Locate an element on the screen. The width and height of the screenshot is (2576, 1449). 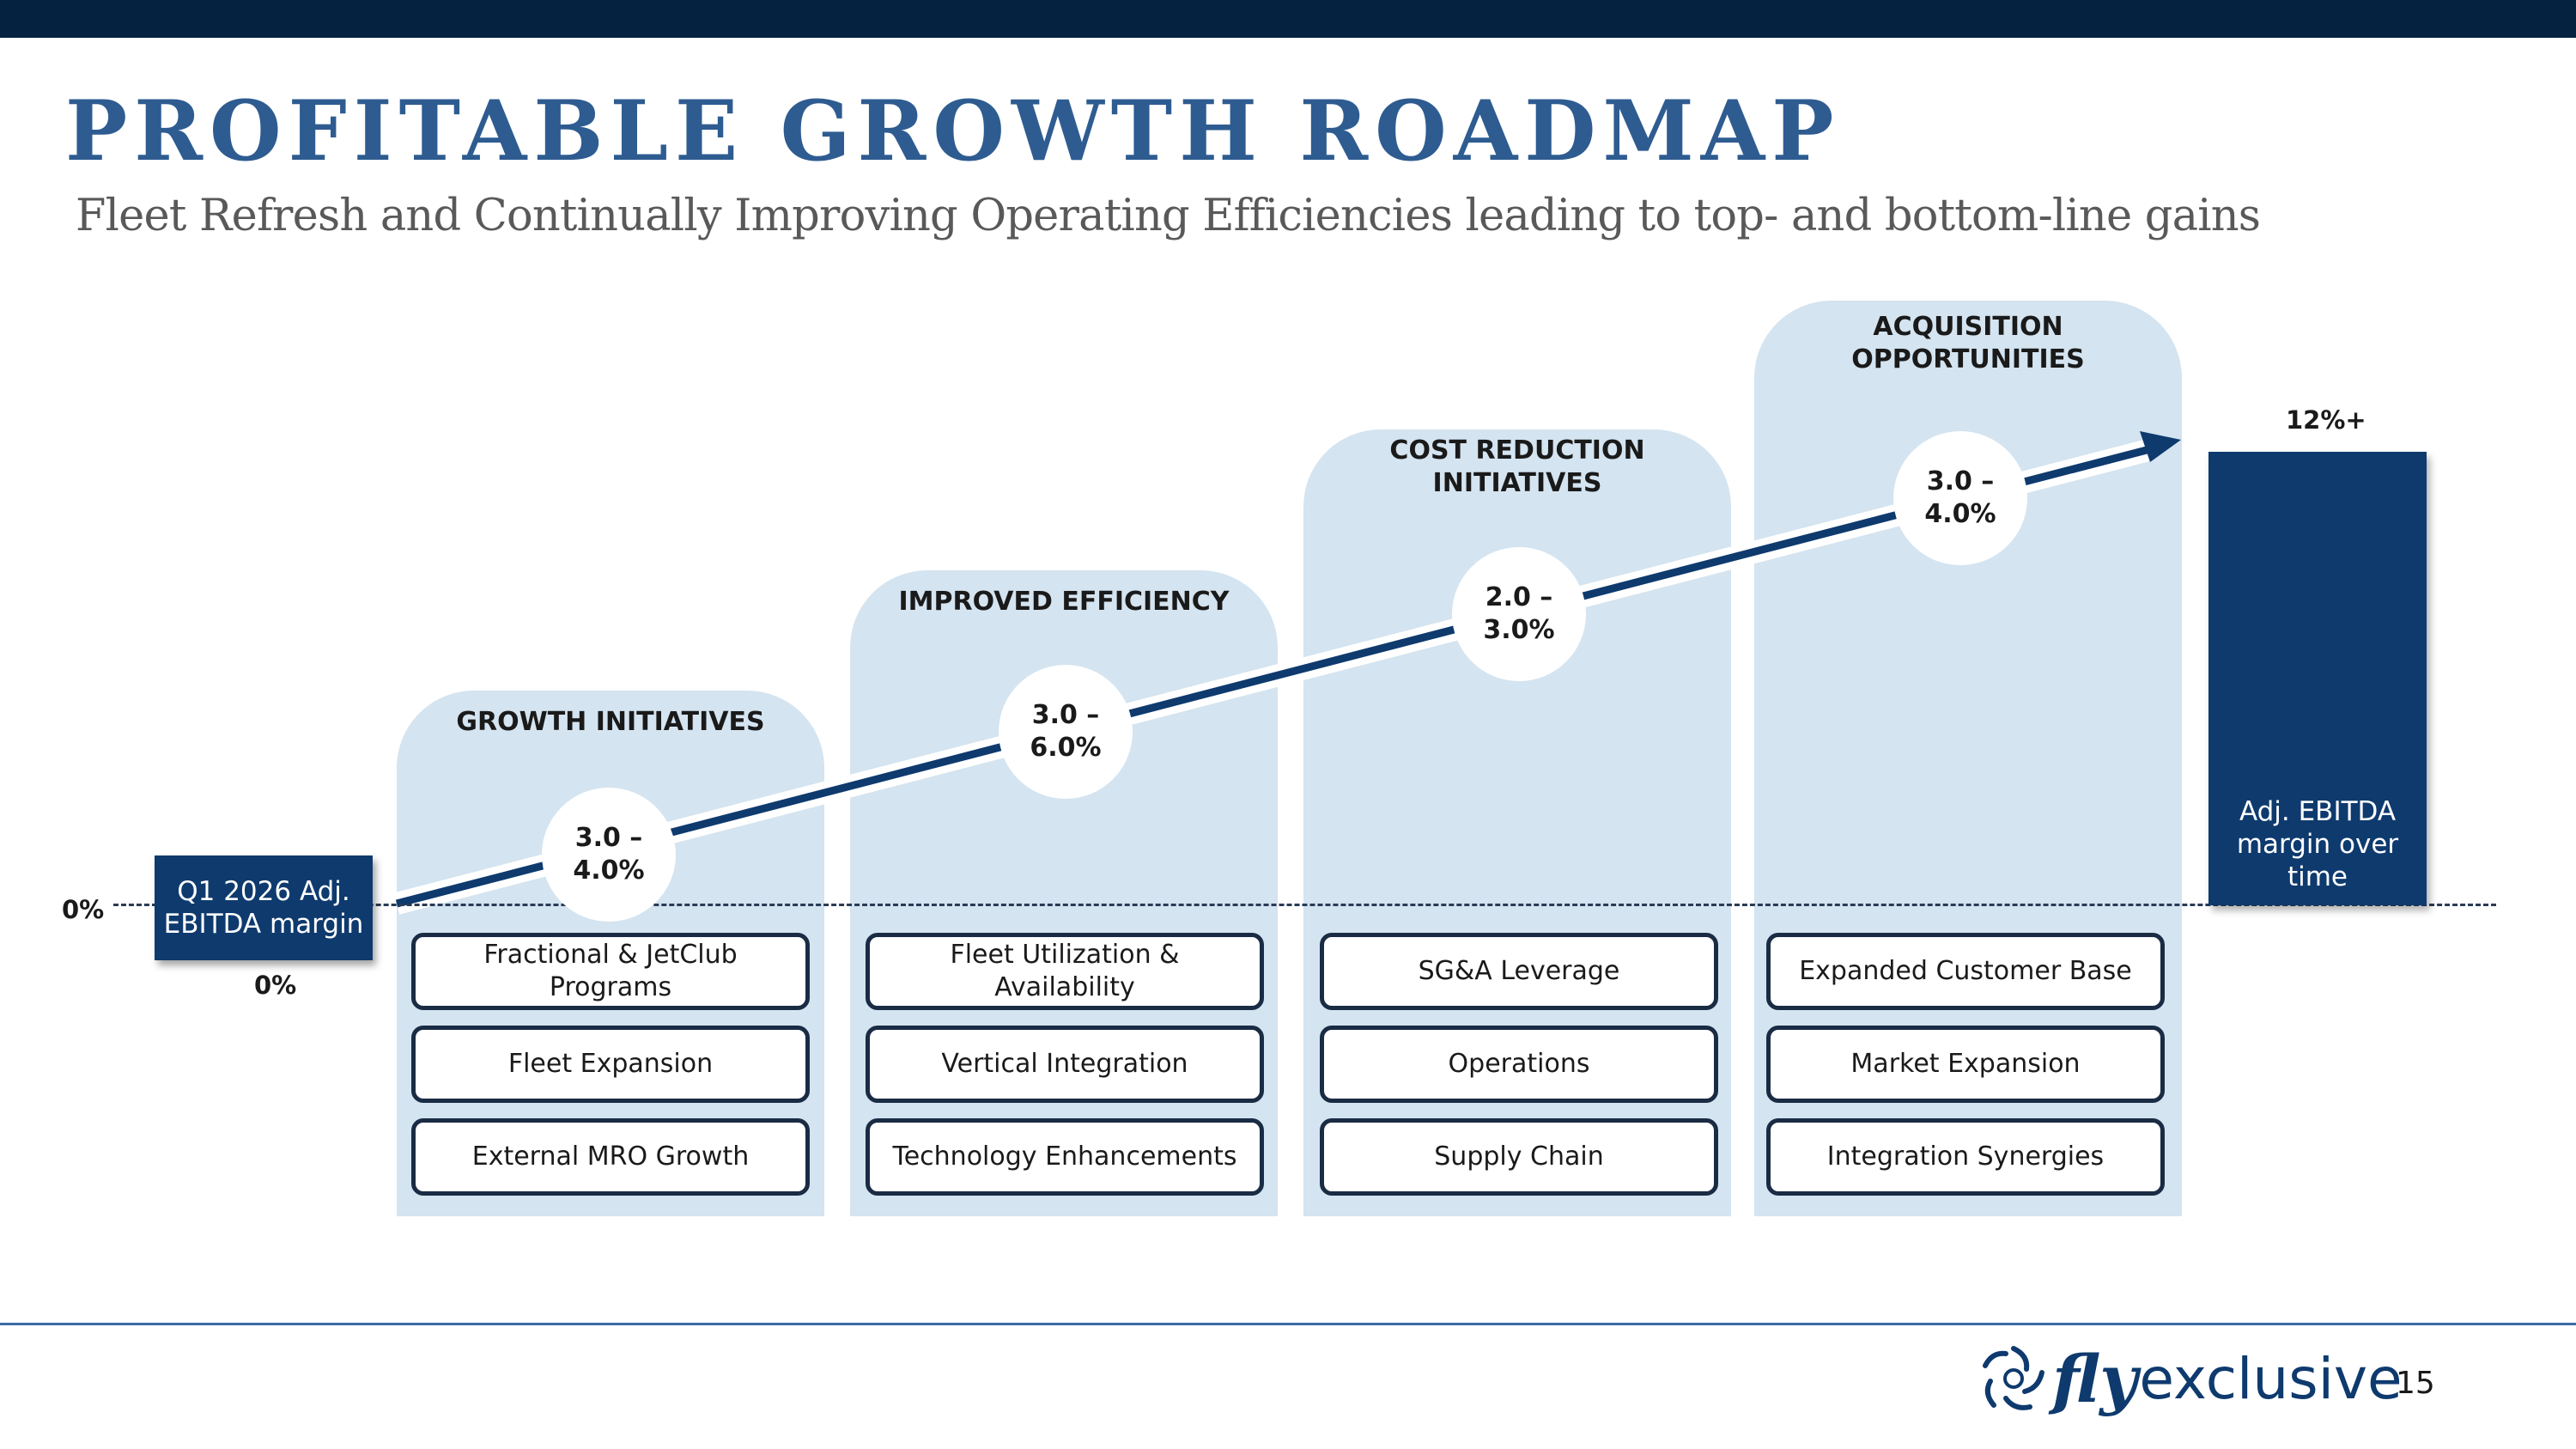
column-title: ACQUISITION OPPORTUNITIES is located at coordinates (1968, 343).